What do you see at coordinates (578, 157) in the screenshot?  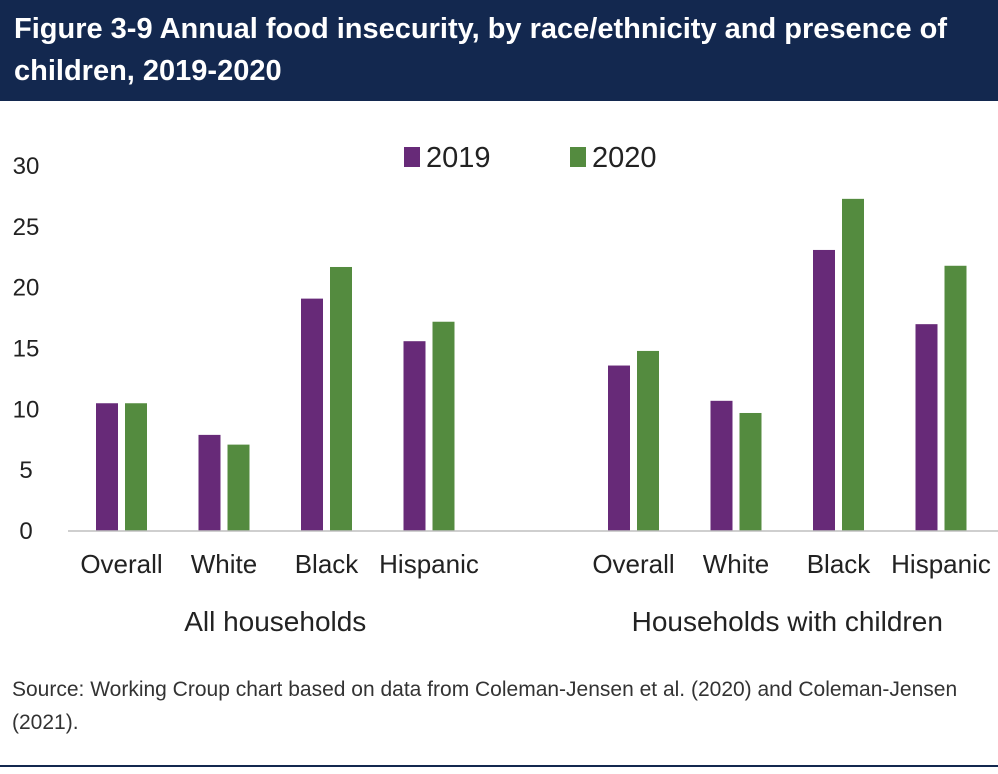 I see `legend-swatch-2020` at bounding box center [578, 157].